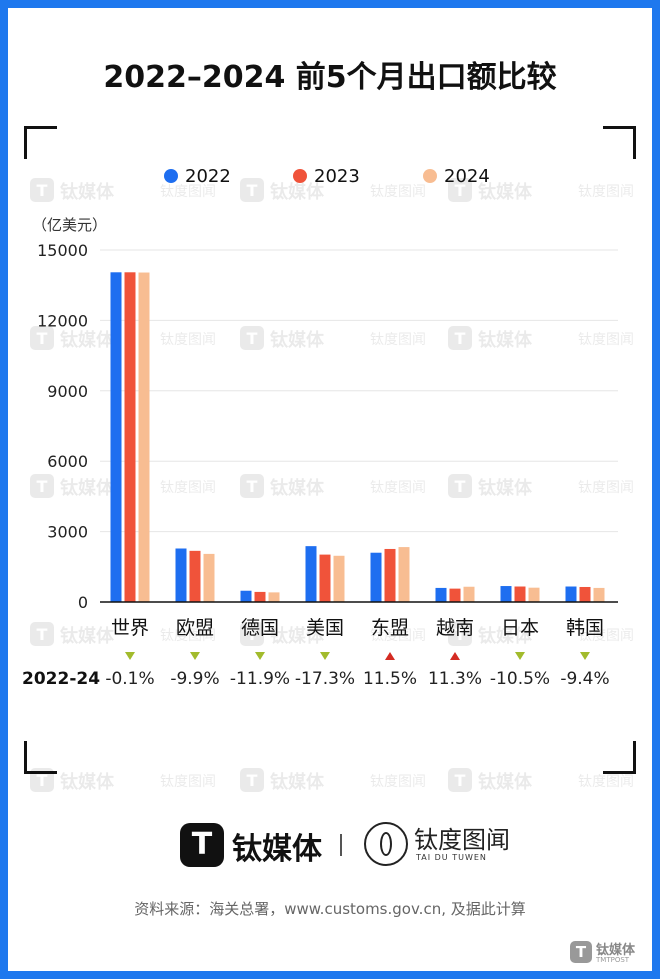 The width and height of the screenshot is (660, 979). Describe the element at coordinates (469, 594) in the screenshot. I see `bar-越南-2024` at that location.